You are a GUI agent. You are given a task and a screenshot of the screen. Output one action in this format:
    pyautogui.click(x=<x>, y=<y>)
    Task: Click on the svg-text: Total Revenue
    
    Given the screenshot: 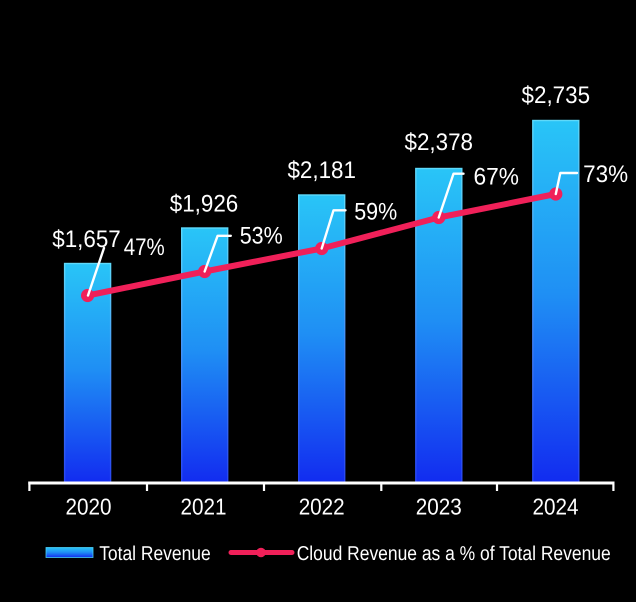 What is the action you would take?
    pyautogui.click(x=155, y=554)
    